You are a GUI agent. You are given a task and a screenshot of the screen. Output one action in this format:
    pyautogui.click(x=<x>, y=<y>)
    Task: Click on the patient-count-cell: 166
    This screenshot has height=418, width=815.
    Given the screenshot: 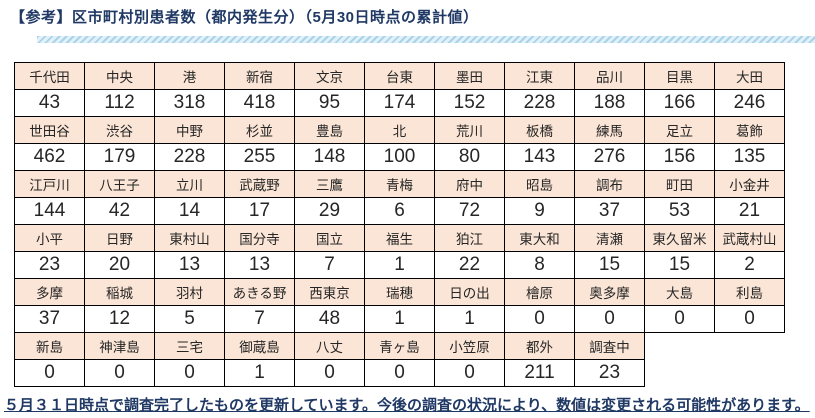 What is the action you would take?
    pyautogui.click(x=679, y=103)
    